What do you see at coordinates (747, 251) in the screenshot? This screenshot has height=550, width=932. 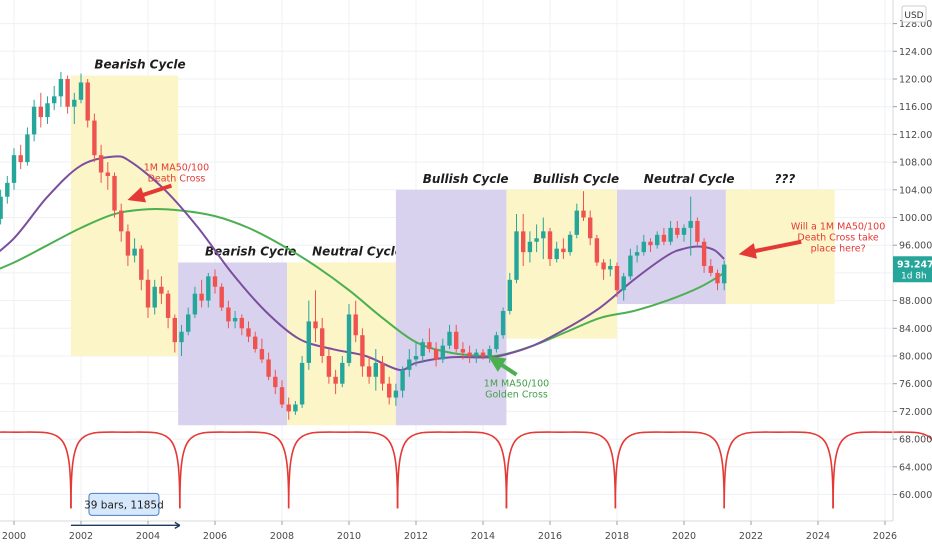 I see `will-cross-arrow-head` at bounding box center [747, 251].